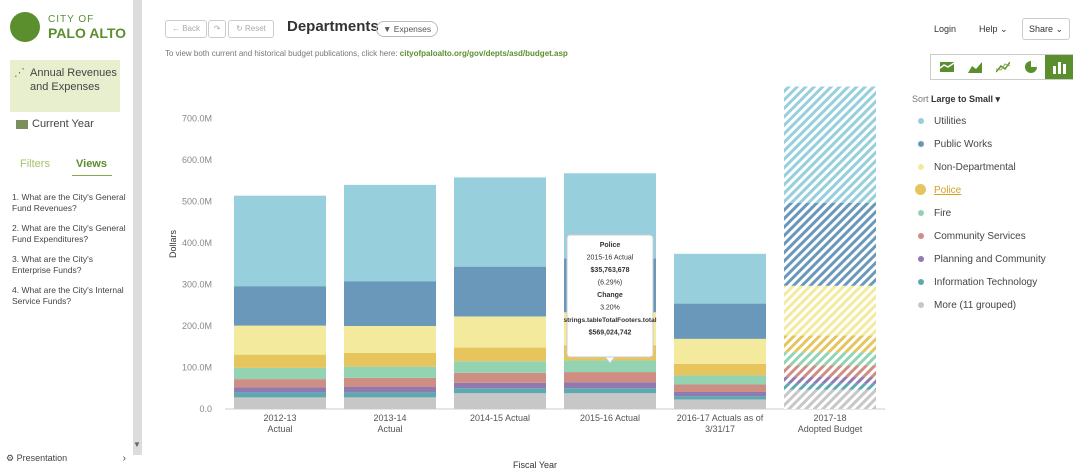  I want to click on bar-chart-button, so click(1059, 67).